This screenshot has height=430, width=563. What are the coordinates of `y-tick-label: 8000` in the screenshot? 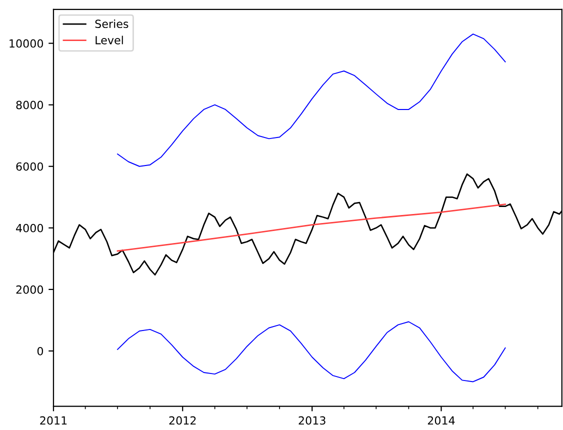 It's located at (30, 105).